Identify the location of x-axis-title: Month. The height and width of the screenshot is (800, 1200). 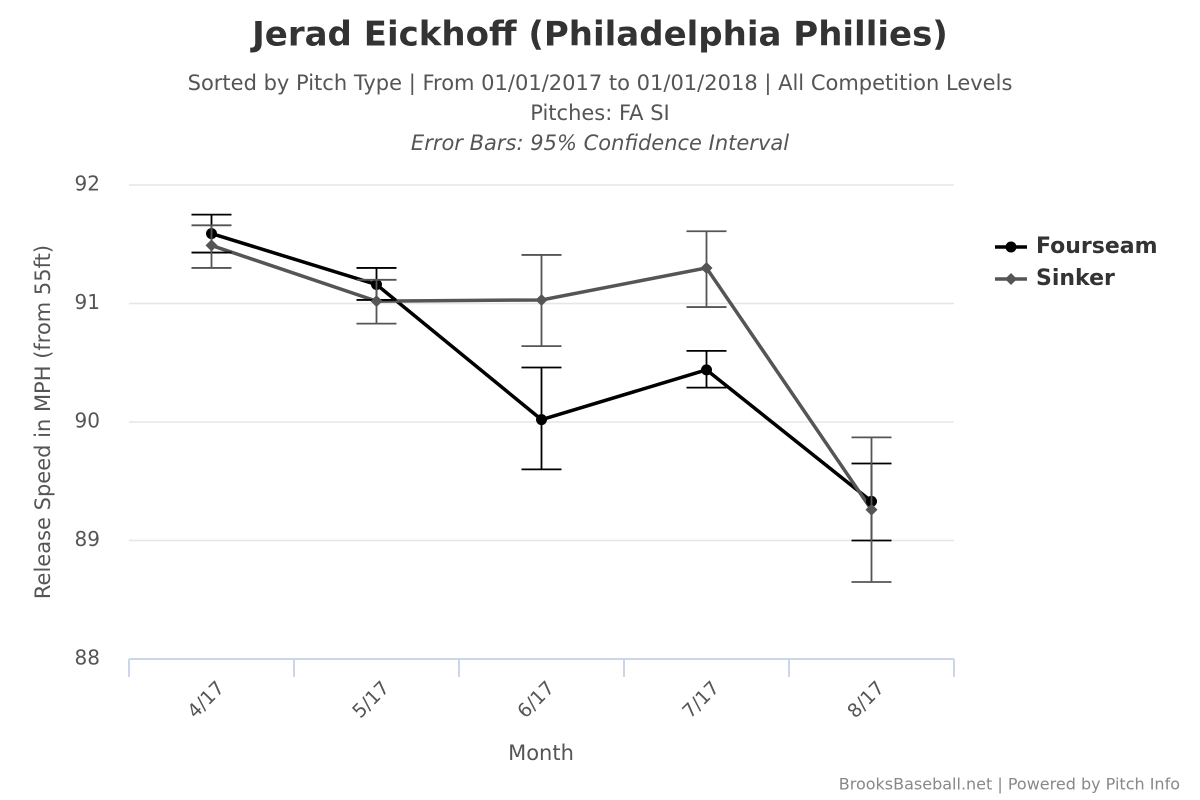
(541, 753).